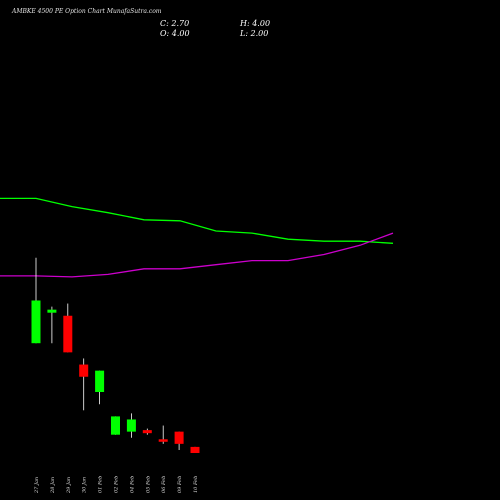 The width and height of the screenshot is (500, 500). Describe the element at coordinates (37, 485) in the screenshot. I see `x-tick-label-1: 27 Jan` at that location.